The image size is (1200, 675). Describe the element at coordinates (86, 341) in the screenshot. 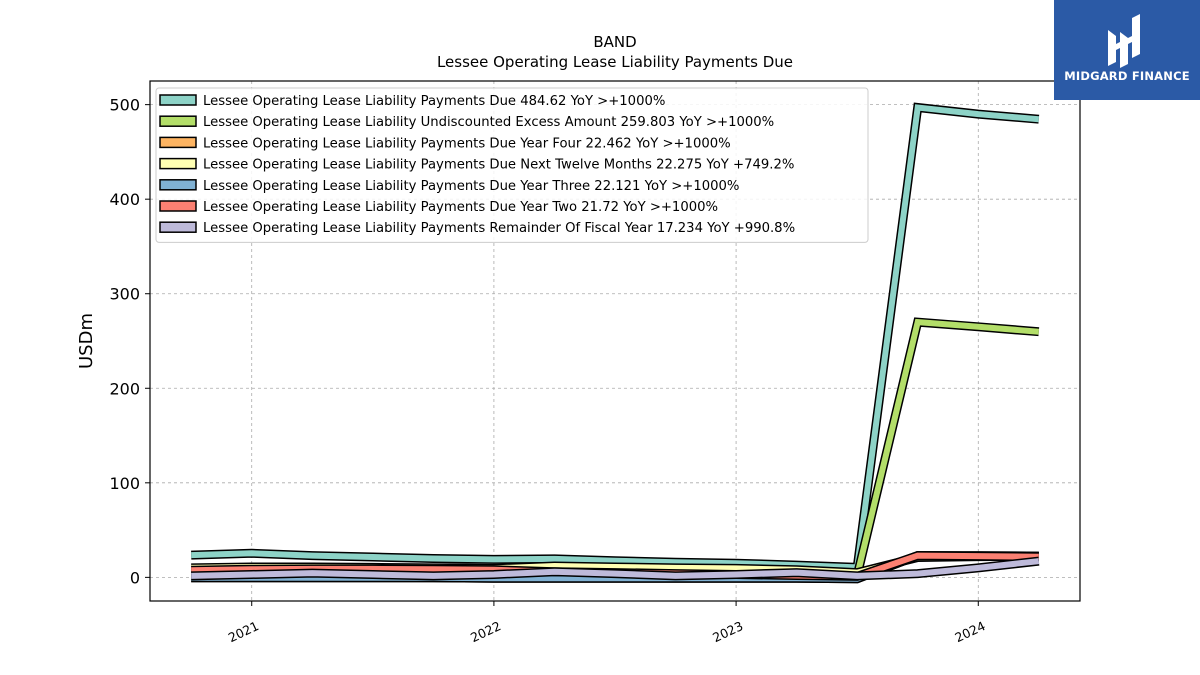

I see `y-axis-label: USDm` at that location.